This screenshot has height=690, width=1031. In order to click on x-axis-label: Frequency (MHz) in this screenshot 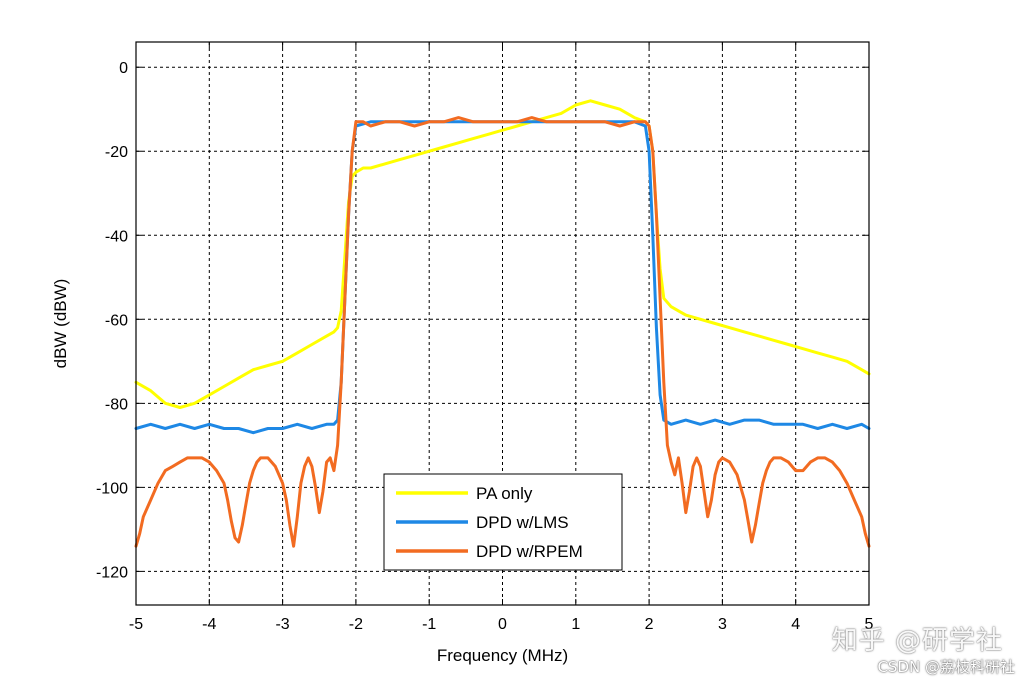, I will do `click(502, 655)`.